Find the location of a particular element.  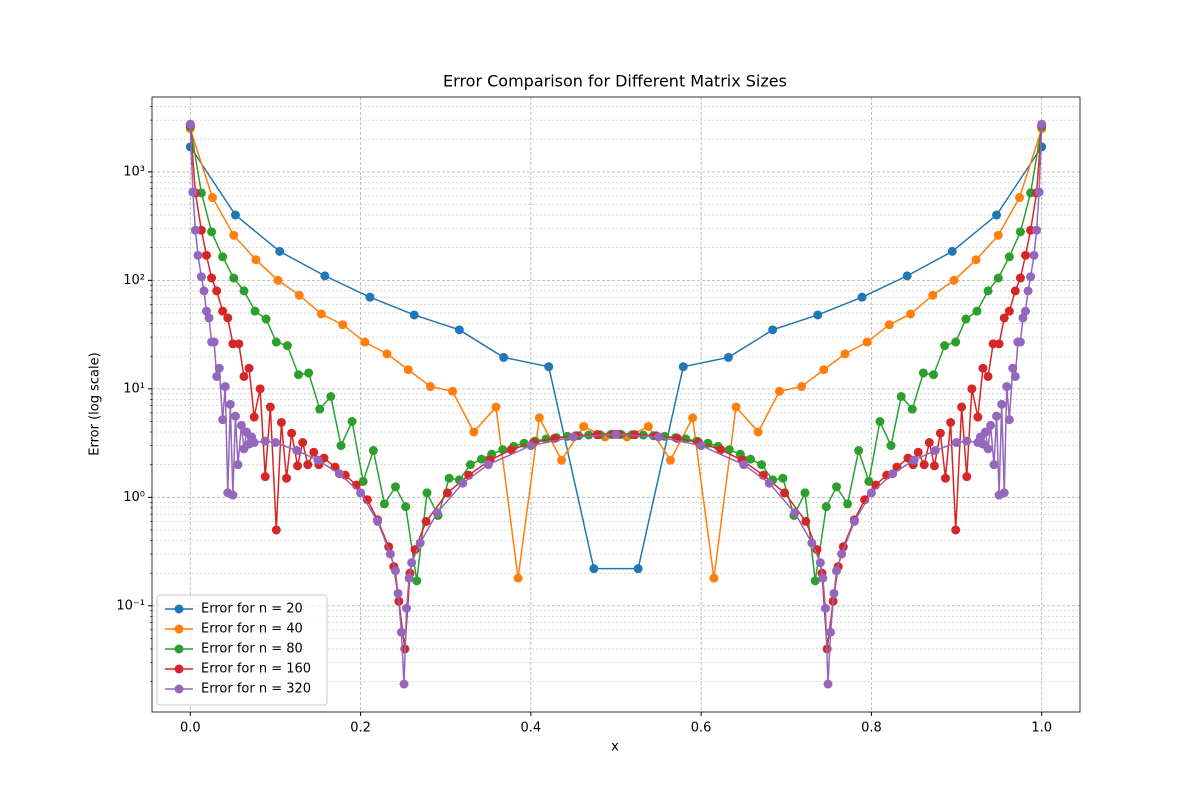

x-axis-label: x is located at coordinates (615, 747).